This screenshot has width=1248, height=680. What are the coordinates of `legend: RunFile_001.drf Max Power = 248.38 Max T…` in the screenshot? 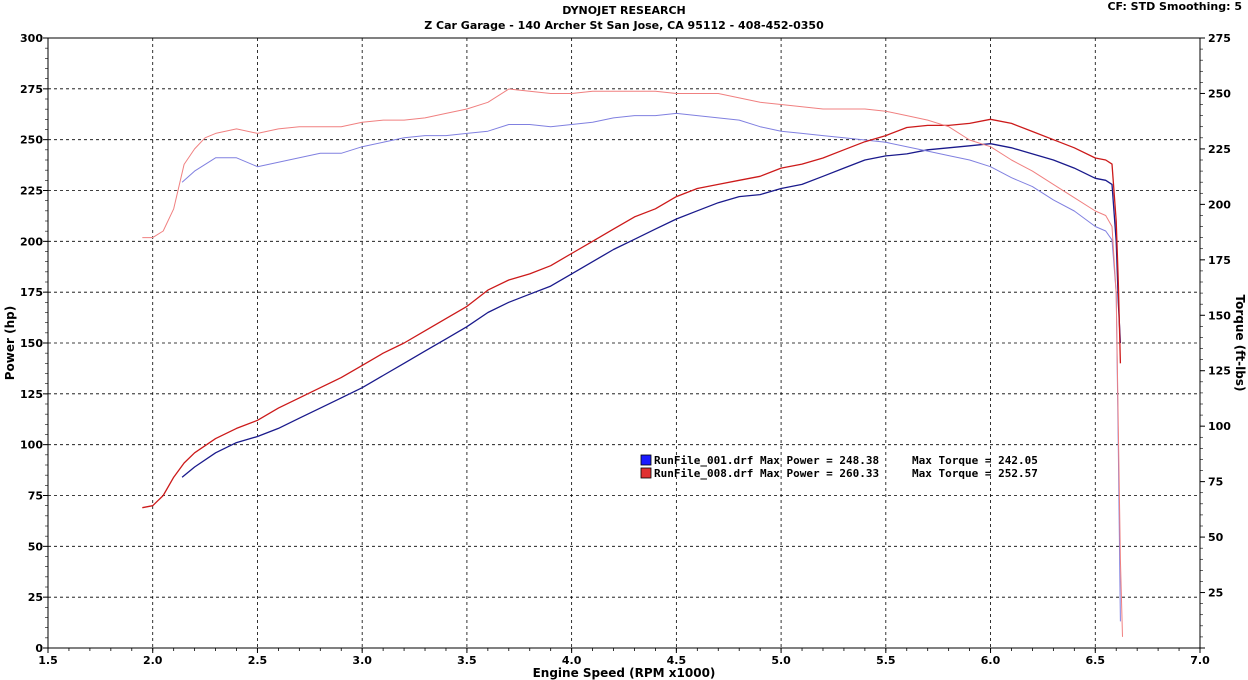 It's located at (839, 467).